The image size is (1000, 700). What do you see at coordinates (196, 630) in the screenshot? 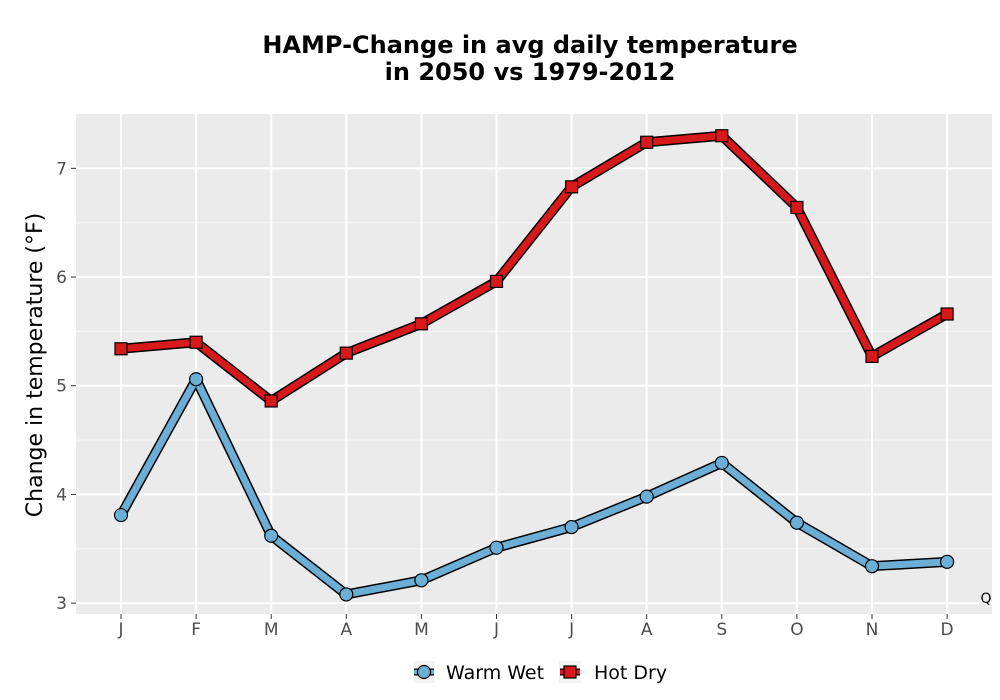
I see `x-tick-label: F` at bounding box center [196, 630].